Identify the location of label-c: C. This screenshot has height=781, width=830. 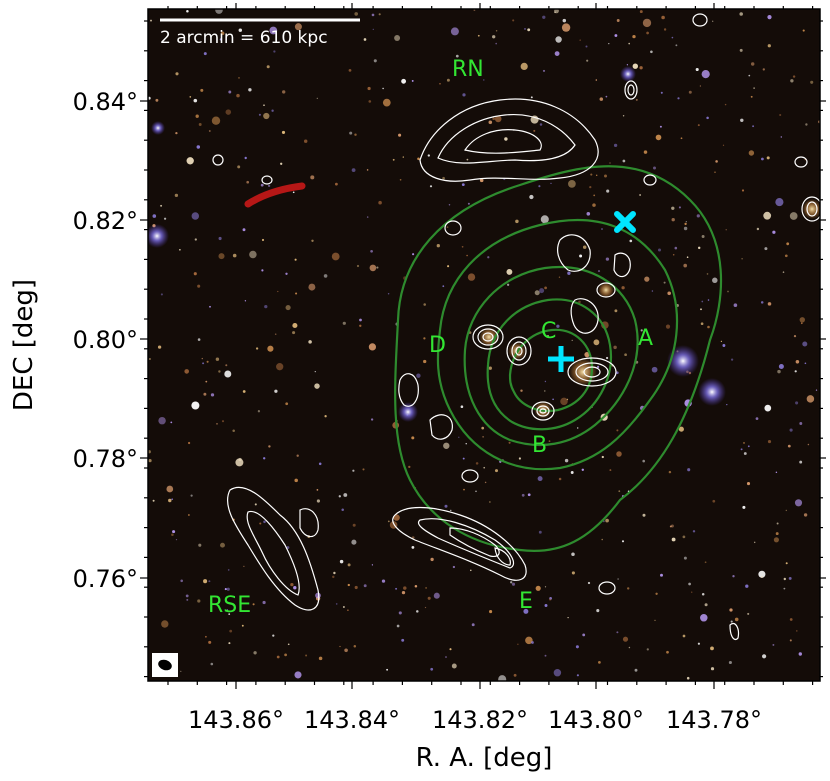
(548, 331).